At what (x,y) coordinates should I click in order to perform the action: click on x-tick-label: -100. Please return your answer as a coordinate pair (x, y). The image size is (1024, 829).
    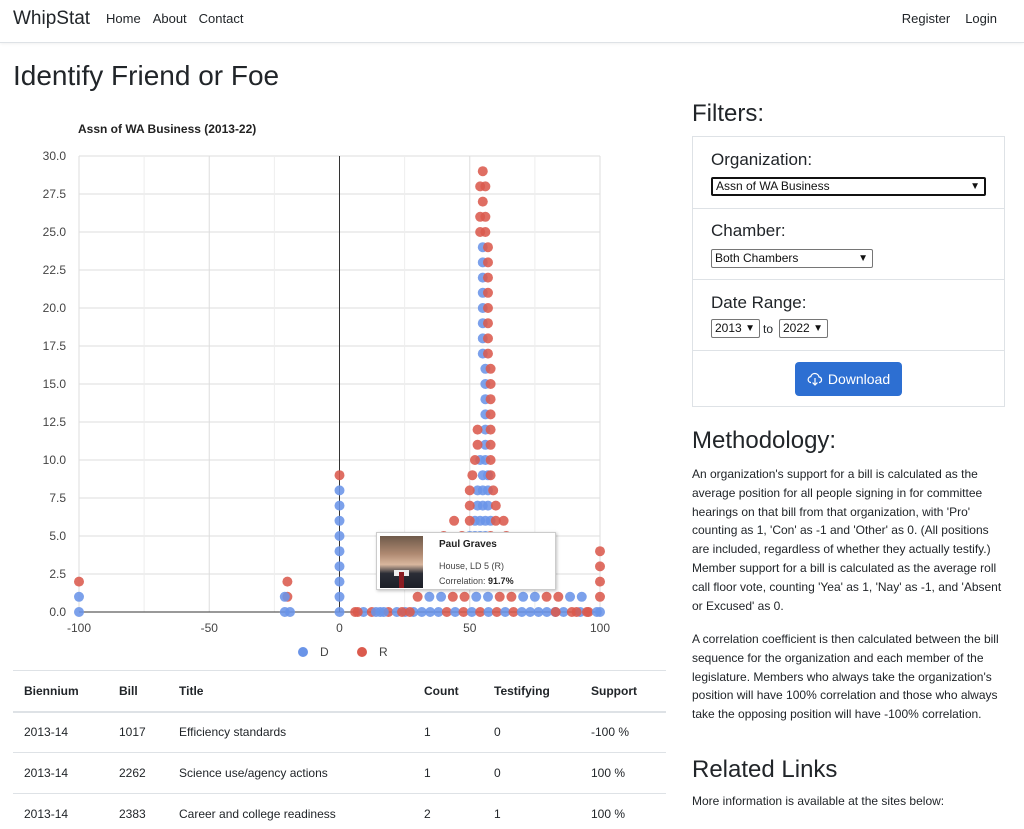
    Looking at the image, I should click on (79, 628).